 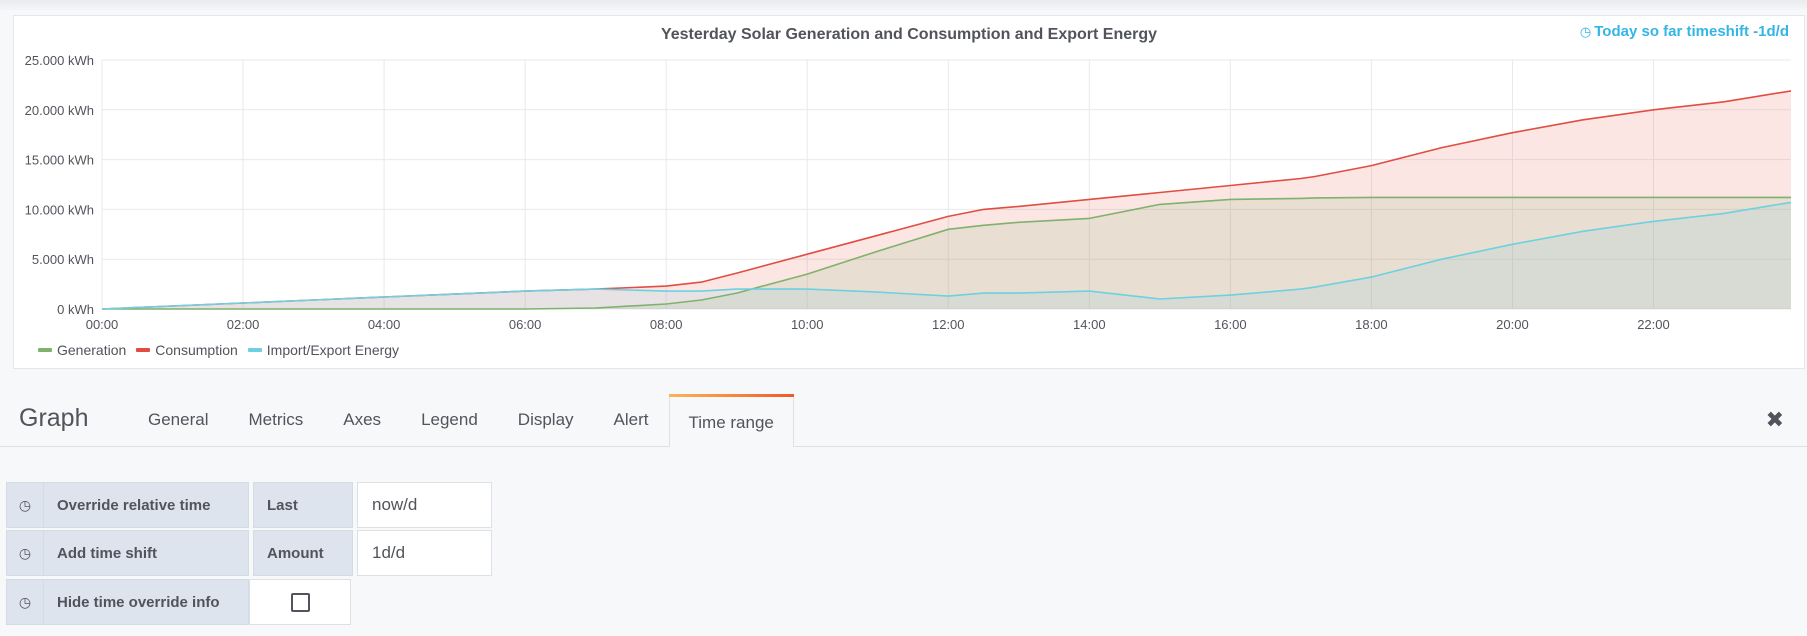 What do you see at coordinates (59, 60) in the screenshot?
I see `y-tick-label: 25.000 kWh` at bounding box center [59, 60].